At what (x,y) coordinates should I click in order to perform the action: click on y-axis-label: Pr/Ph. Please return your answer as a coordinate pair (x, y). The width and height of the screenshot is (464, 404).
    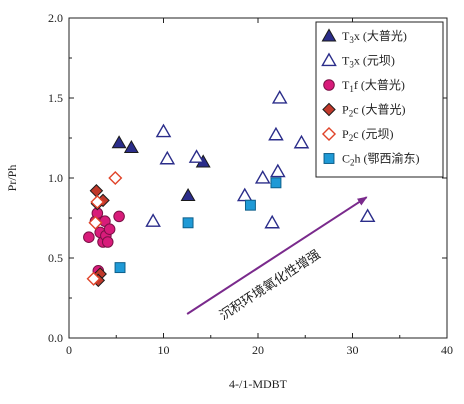
    Looking at the image, I should click on (12, 178).